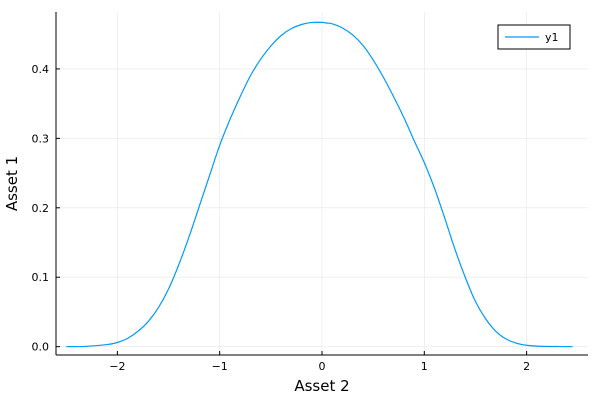 The height and width of the screenshot is (400, 600). What do you see at coordinates (117, 366) in the screenshot?
I see `x-tick-label-0: −2` at bounding box center [117, 366].